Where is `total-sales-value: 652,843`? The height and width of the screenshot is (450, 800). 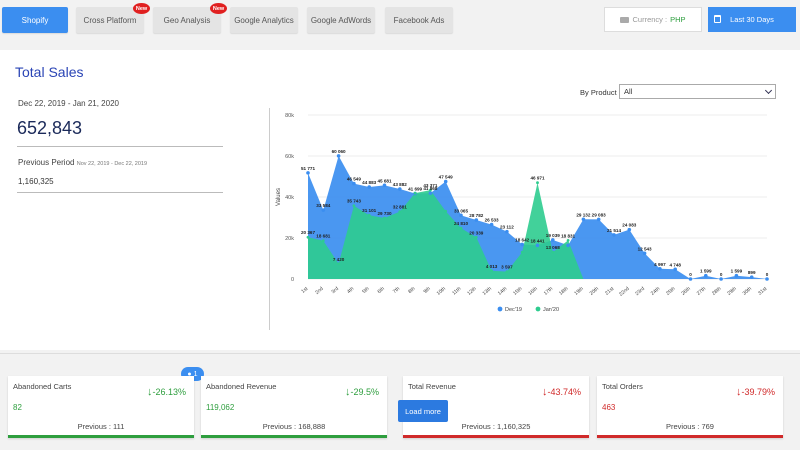
total-sales-value: 652,843 is located at coordinates (50, 128).